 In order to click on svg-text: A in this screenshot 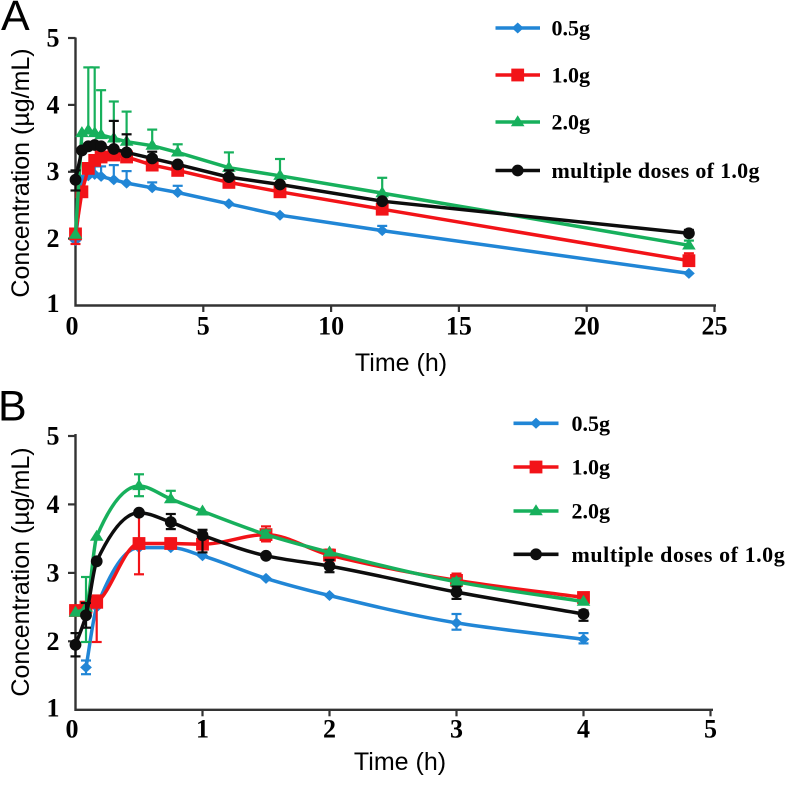, I will do `click(15, 20)`.